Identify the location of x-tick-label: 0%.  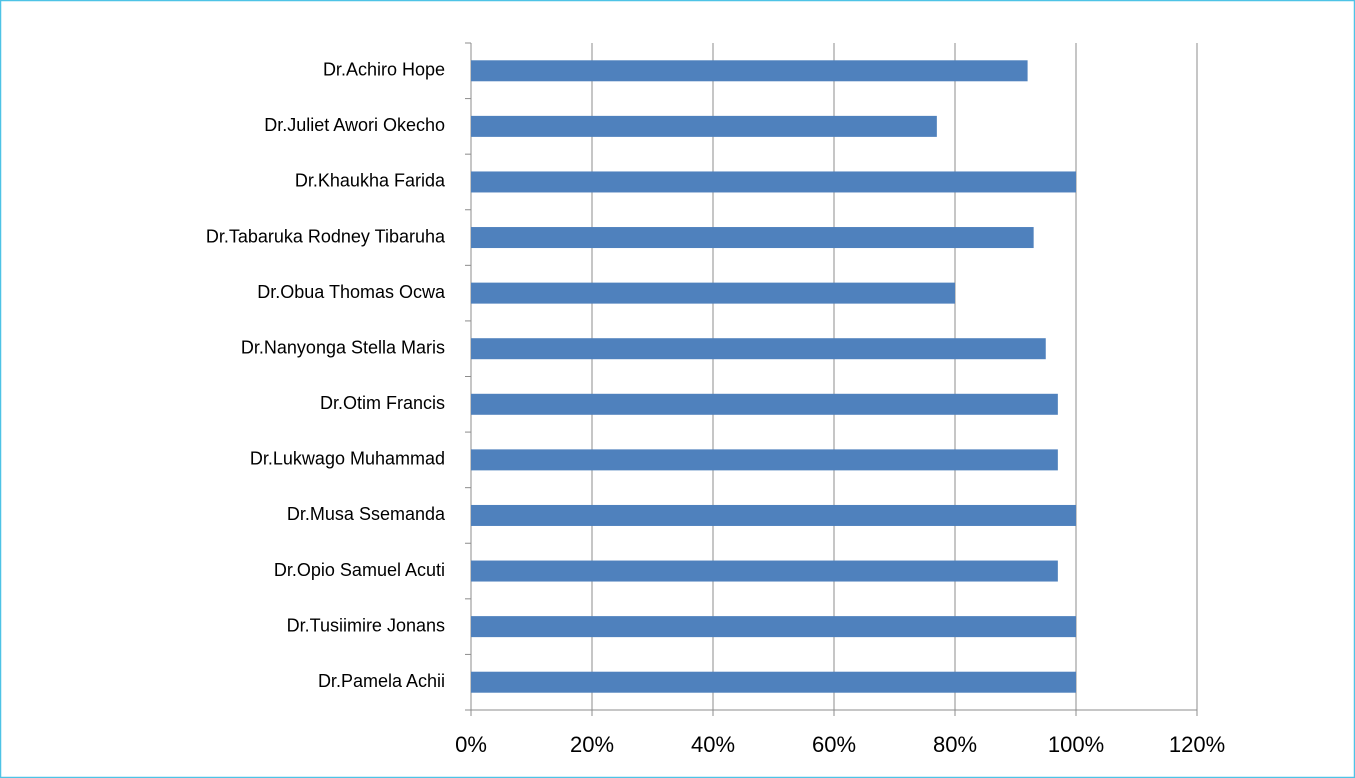
(471, 744).